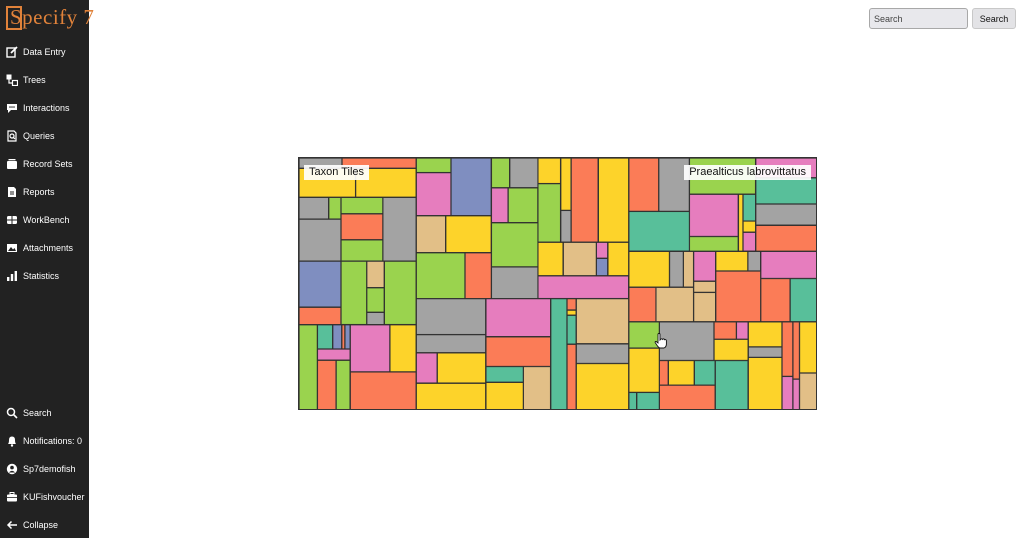  What do you see at coordinates (44, 220) in the screenshot?
I see `sidebar-item-workbench: WorkBench` at bounding box center [44, 220].